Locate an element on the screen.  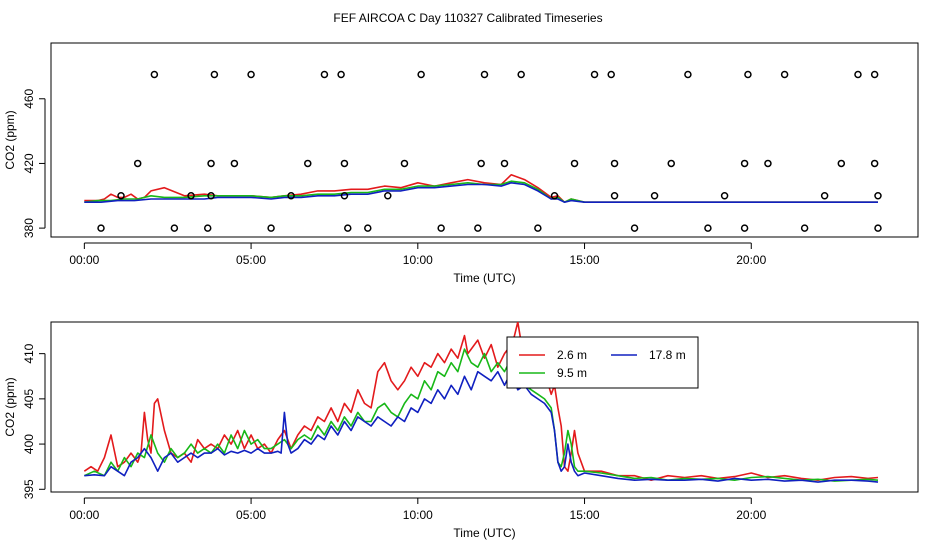
y-tick-label: 400 is located at coordinates (29, 444).